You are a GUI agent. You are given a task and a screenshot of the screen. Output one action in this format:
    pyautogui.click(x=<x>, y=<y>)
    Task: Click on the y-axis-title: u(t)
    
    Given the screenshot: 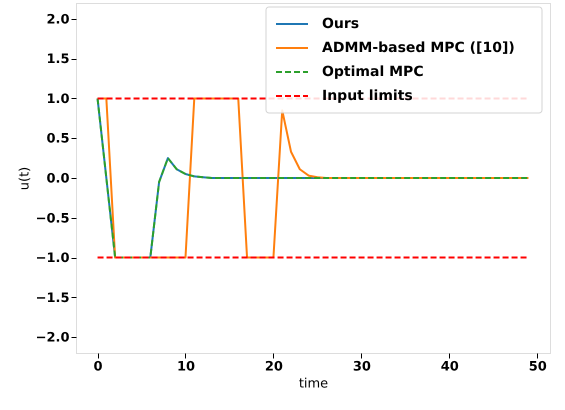 What is the action you would take?
    pyautogui.click(x=25, y=178)
    